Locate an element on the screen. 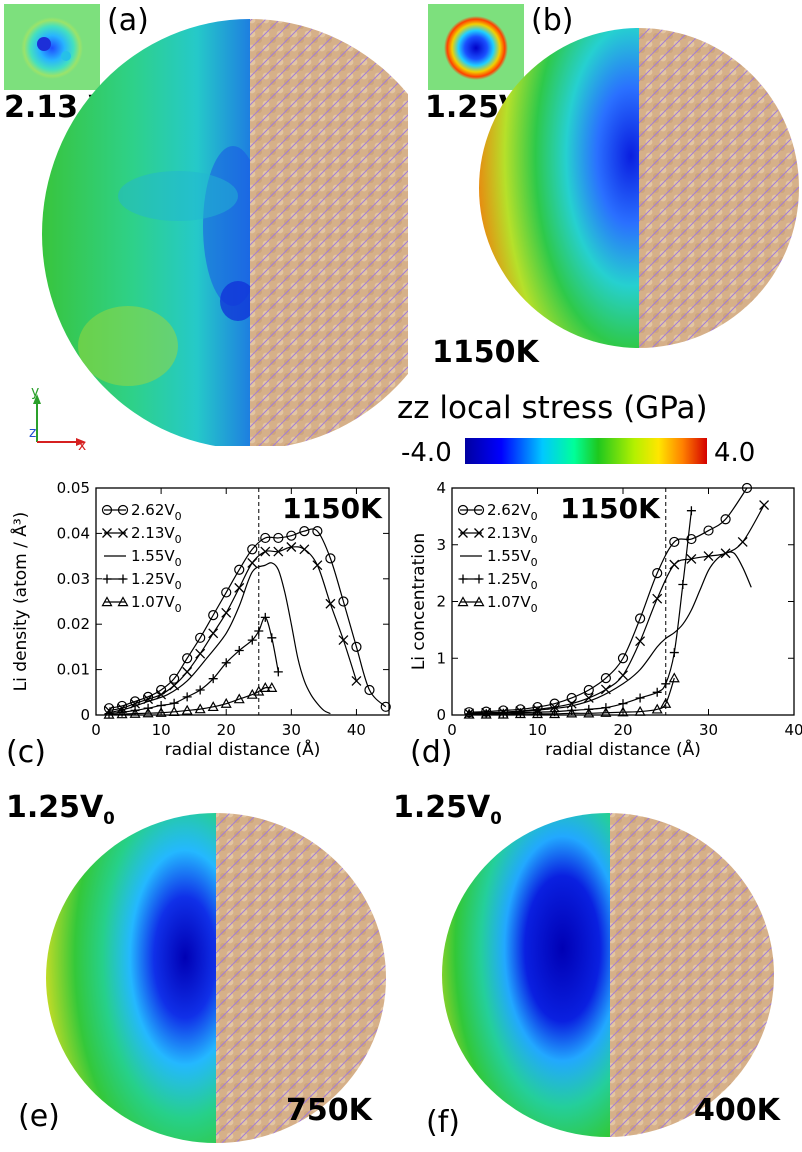  x-tick-label: 20 is located at coordinates (622, 730).